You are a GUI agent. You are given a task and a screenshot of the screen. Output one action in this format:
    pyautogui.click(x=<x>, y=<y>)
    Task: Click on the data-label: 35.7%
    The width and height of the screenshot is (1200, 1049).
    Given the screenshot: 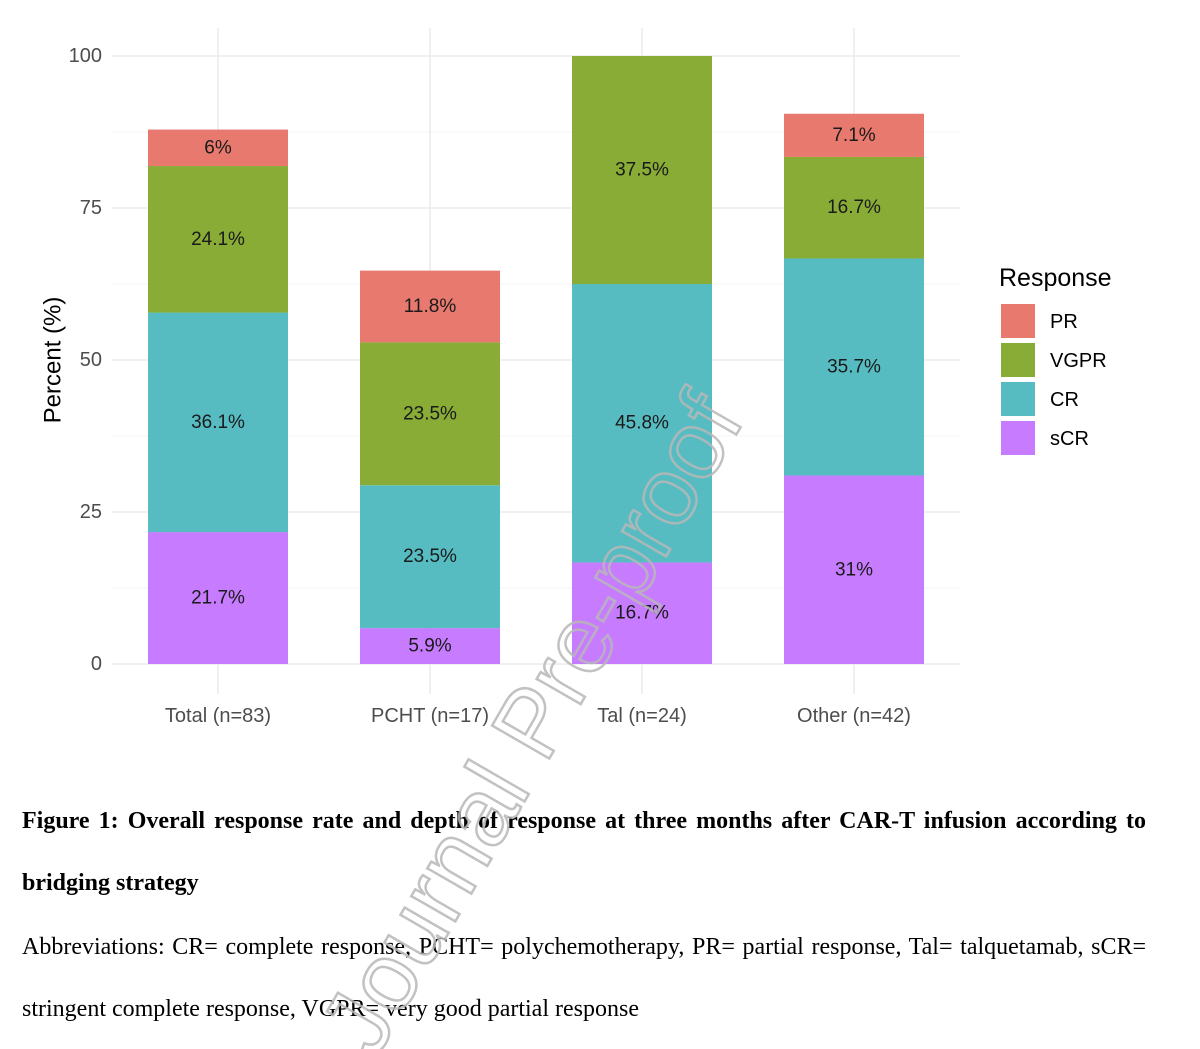 What is the action you would take?
    pyautogui.click(x=854, y=366)
    